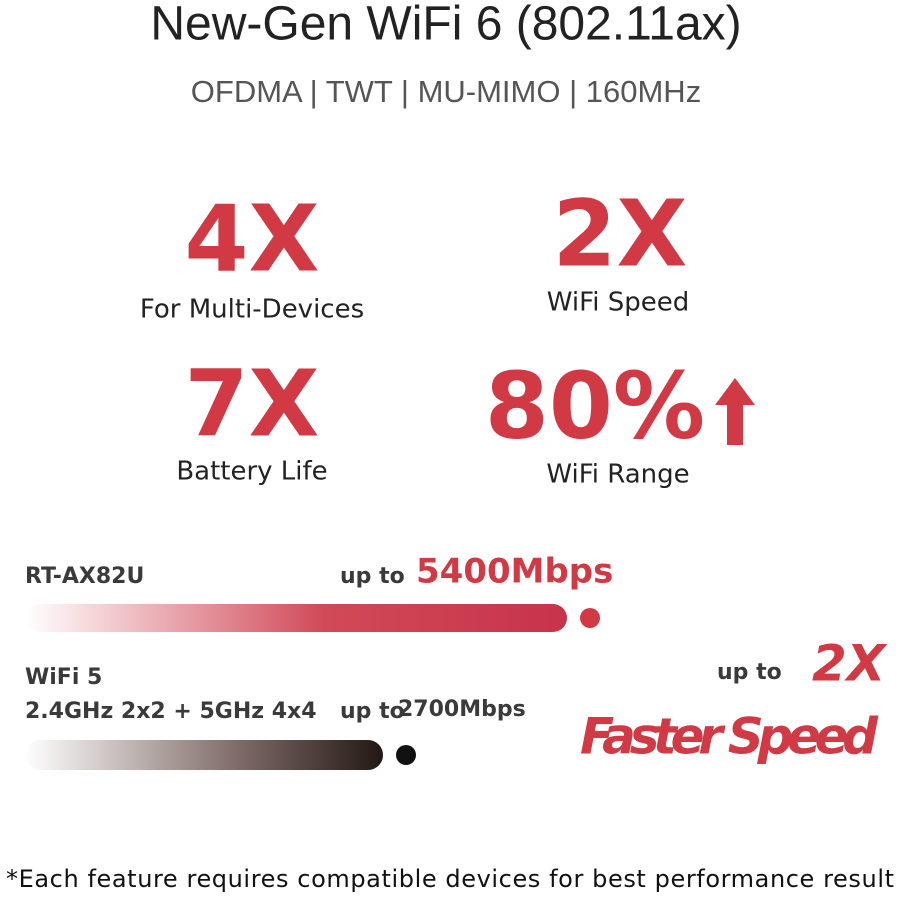 This screenshot has width=900, height=900. What do you see at coordinates (252, 403) in the screenshot?
I see `stat-value: 7X` at bounding box center [252, 403].